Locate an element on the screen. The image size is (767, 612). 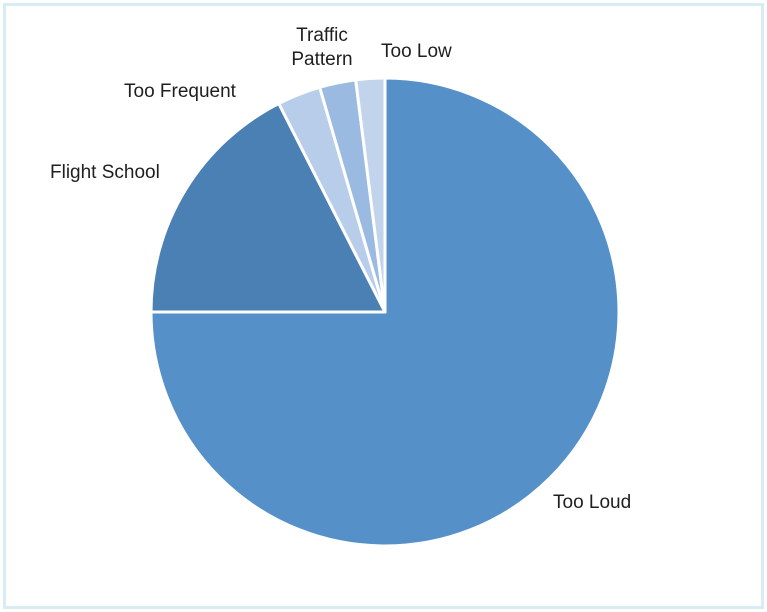
slice-label-flight-school: Flight School is located at coordinates (105, 172).